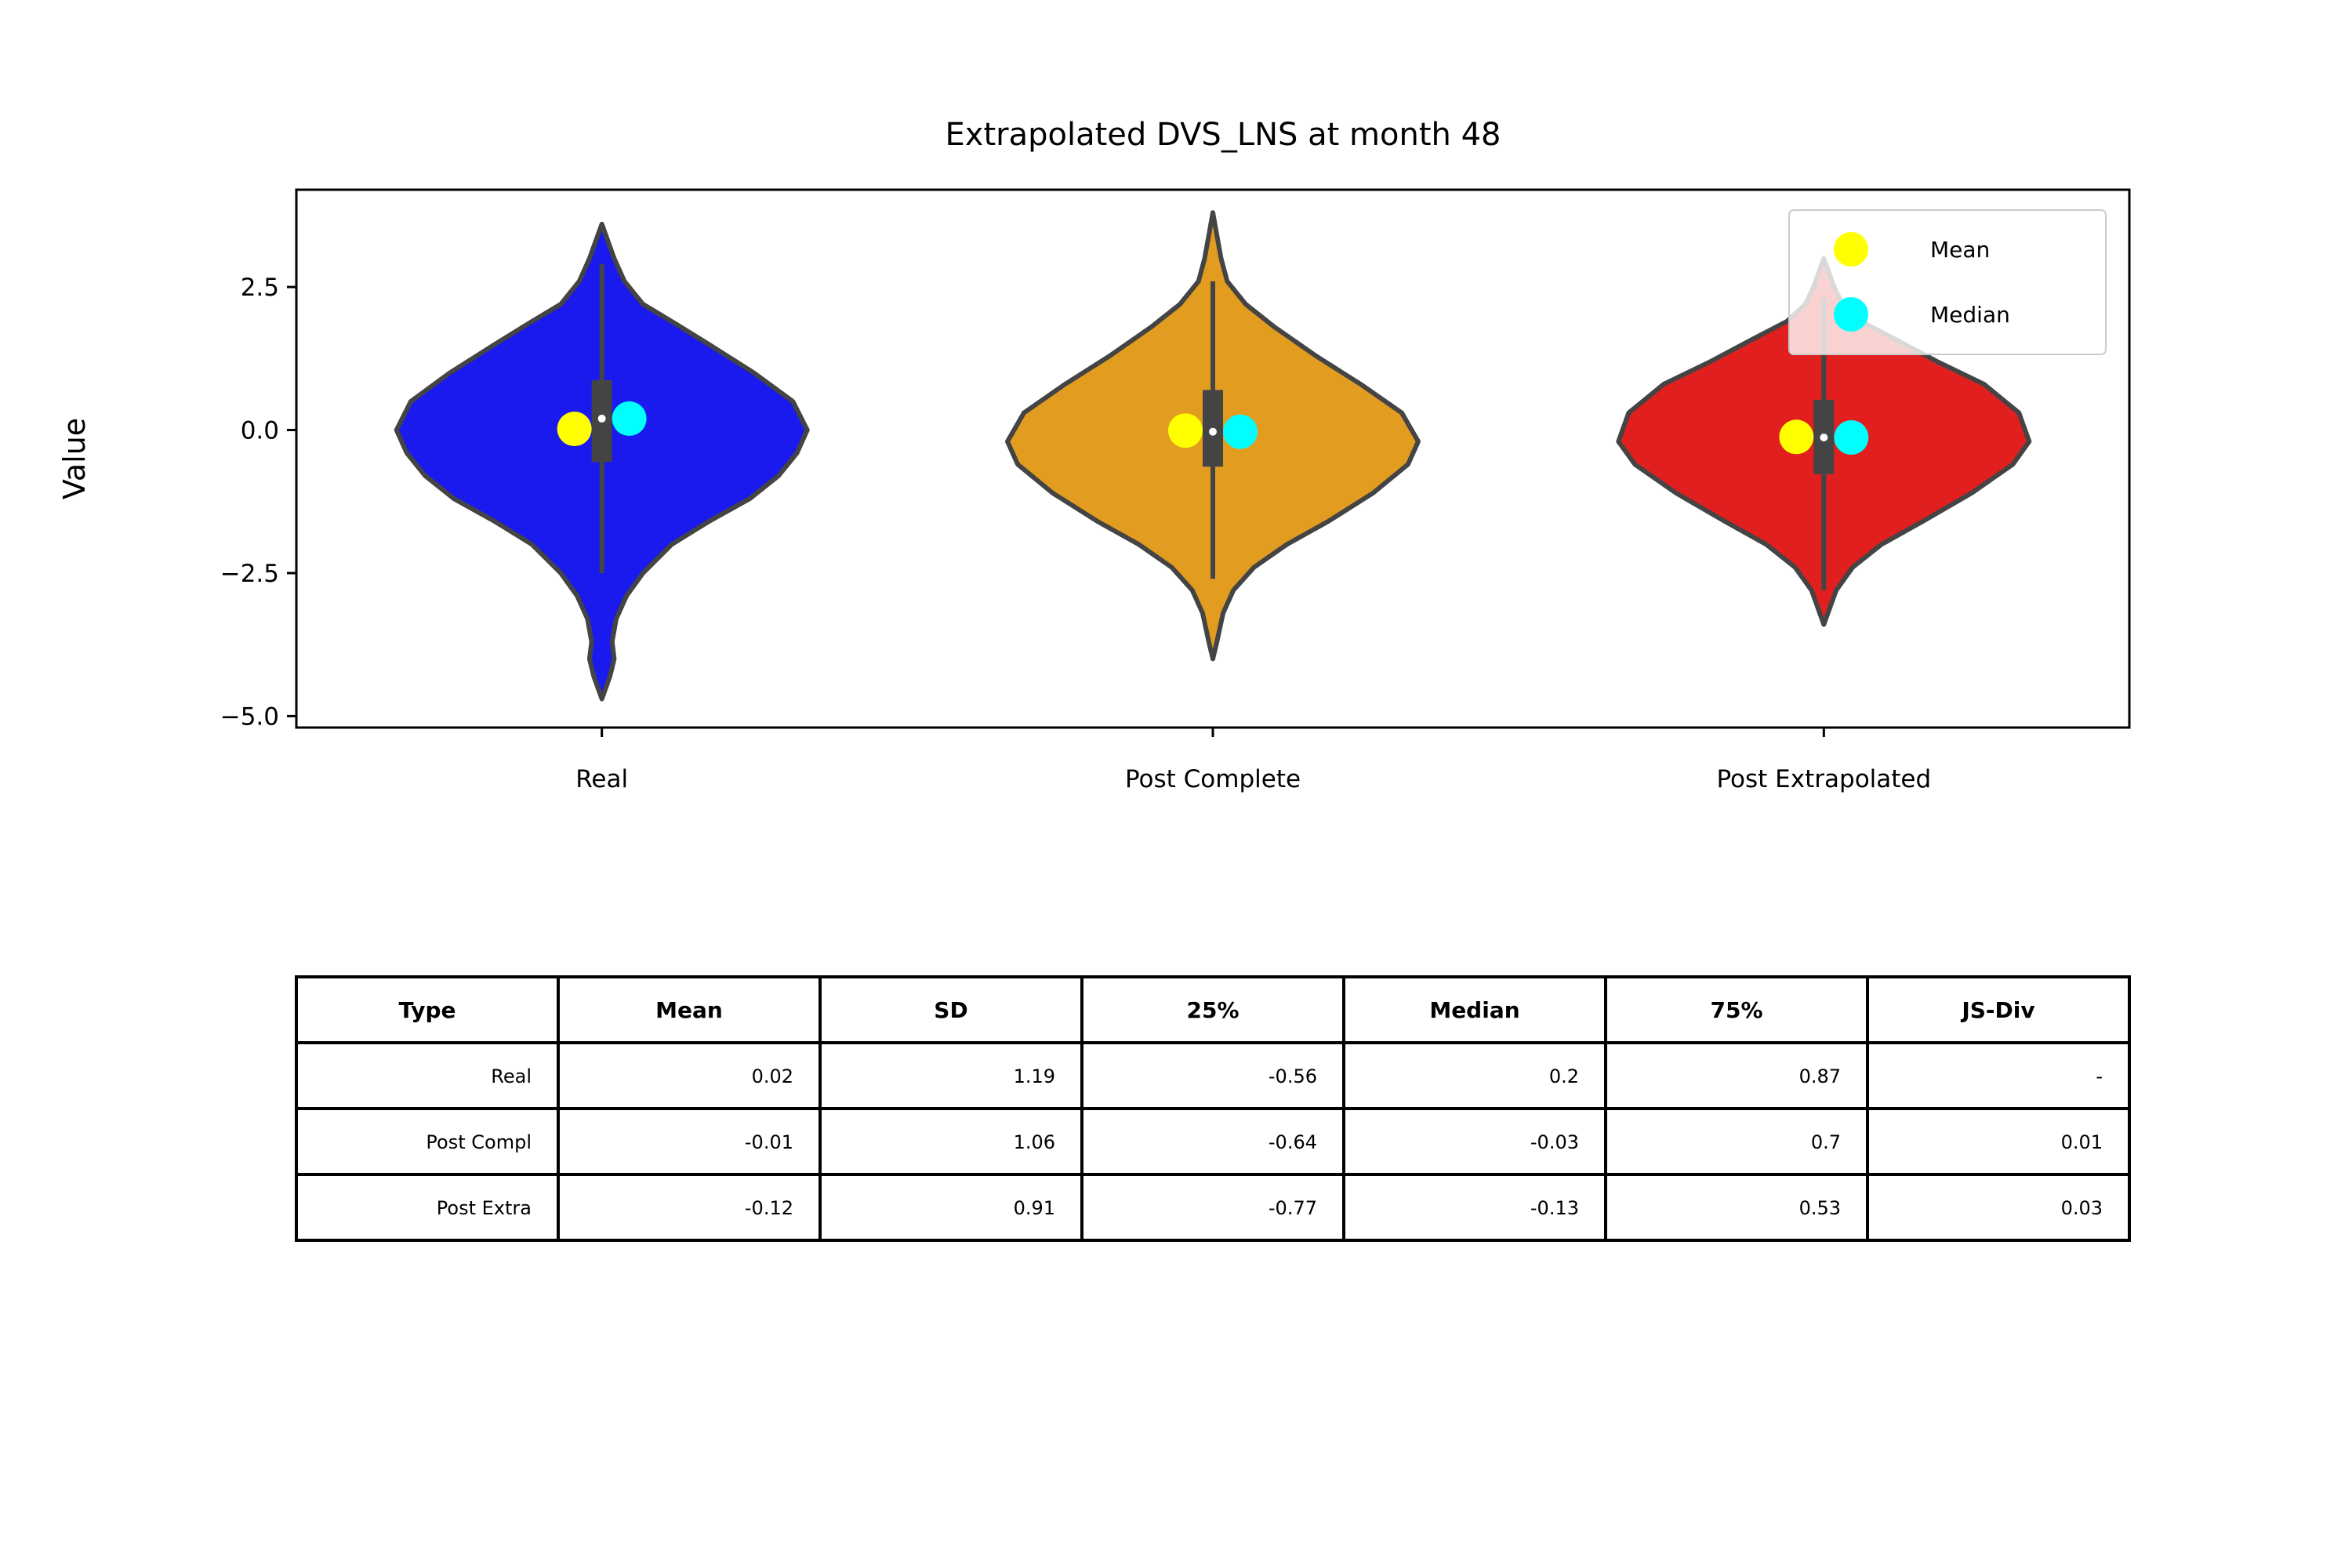 This screenshot has width=2352, height=1568. Describe the element at coordinates (1293, 1142) in the screenshot. I see `table-cell: -0.64` at that location.